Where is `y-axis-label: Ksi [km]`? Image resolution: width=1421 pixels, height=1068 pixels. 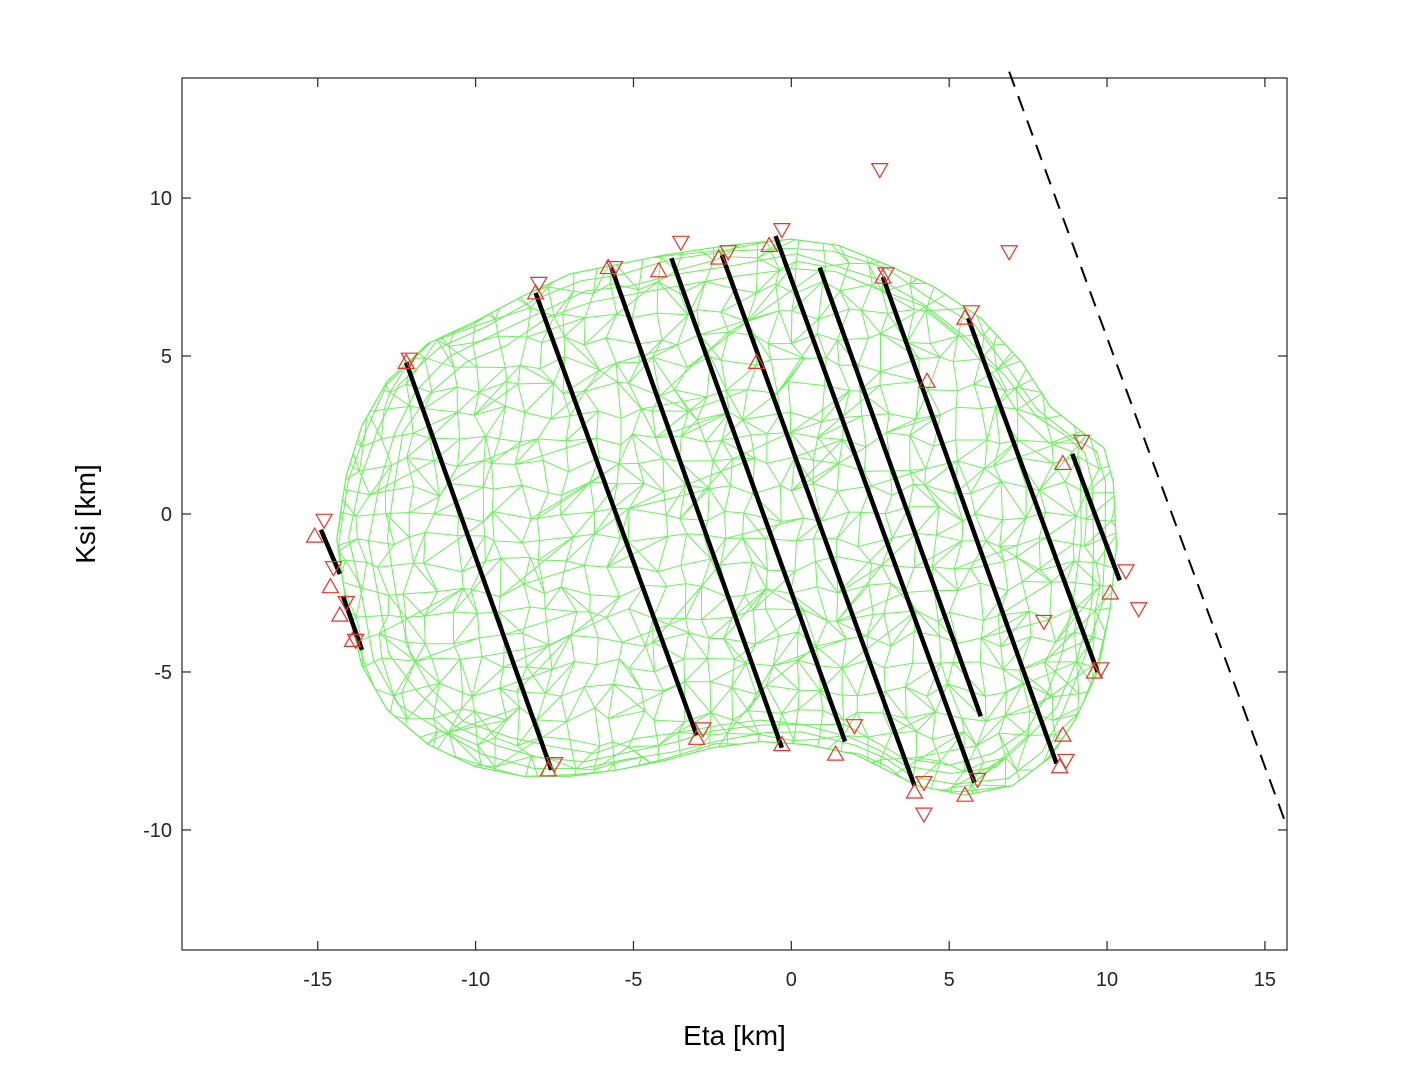
y-axis-label: Ksi [km] is located at coordinates (85, 514).